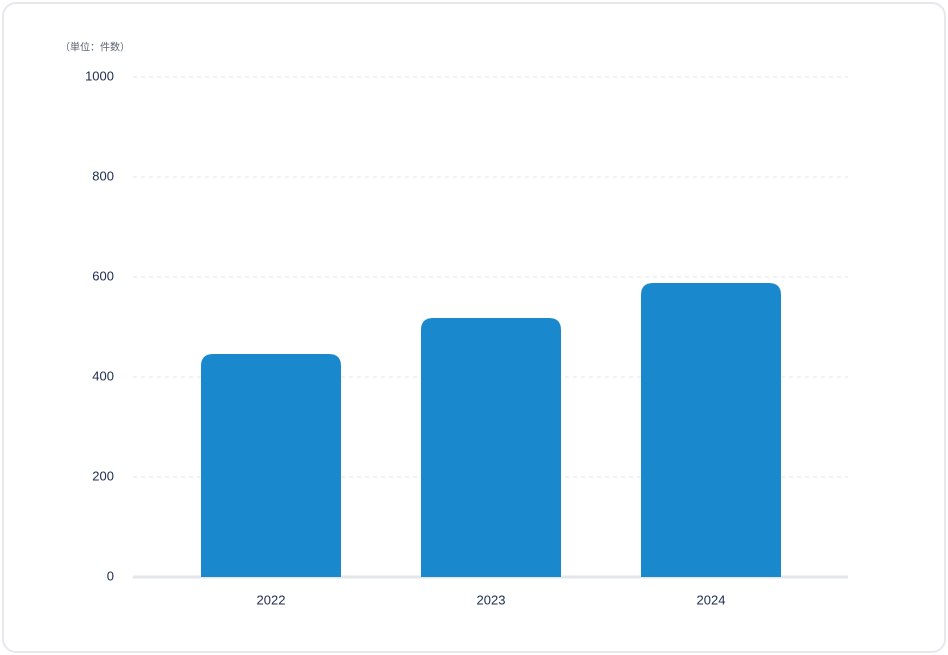 Image resolution: width=948 pixels, height=655 pixels. What do you see at coordinates (95, 47) in the screenshot?
I see `unit-label: （単位：件数）` at bounding box center [95, 47].